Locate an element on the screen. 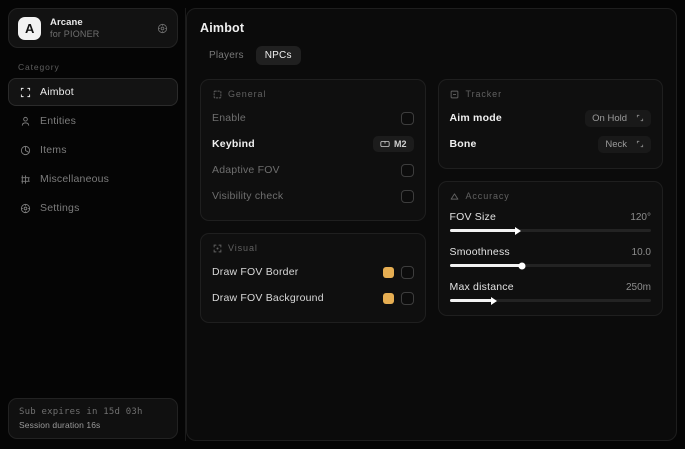  grid-icon is located at coordinates (25, 179).